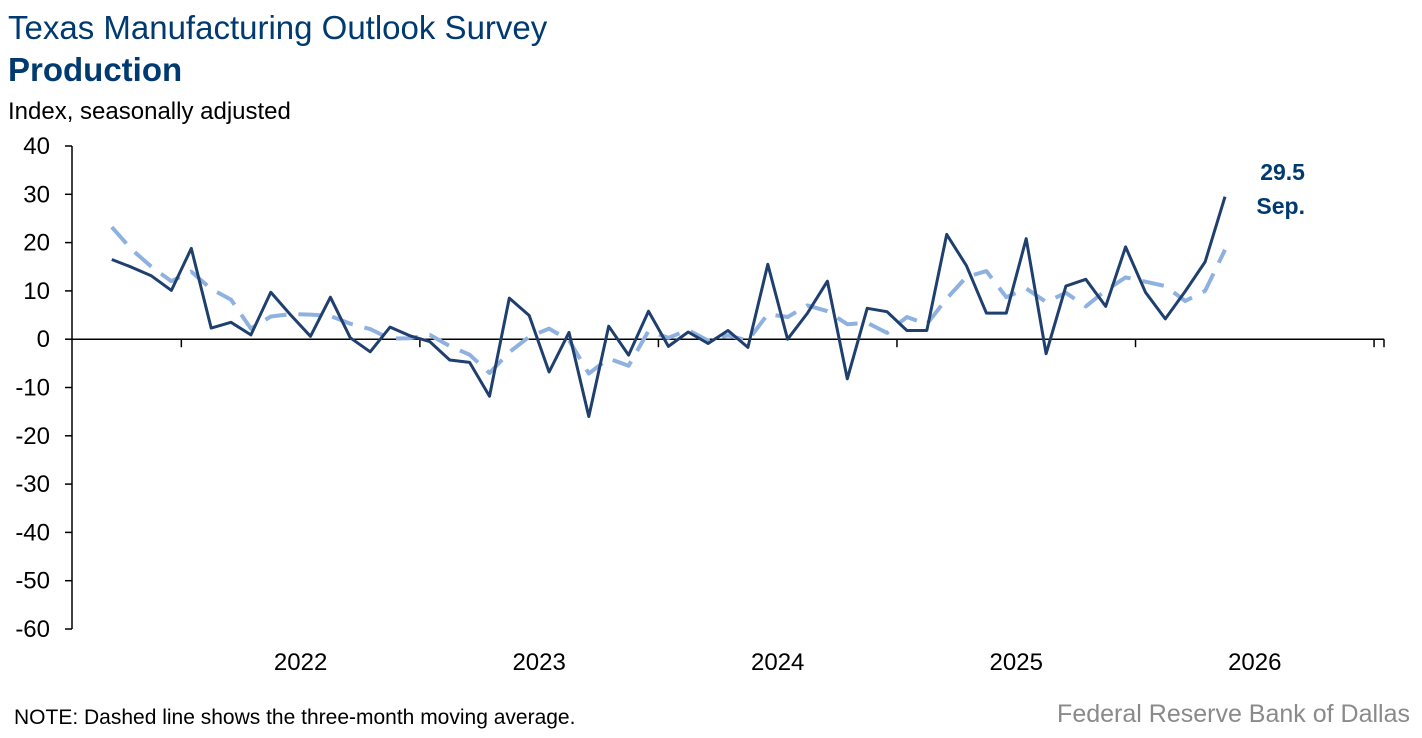 This screenshot has width=1422, height=738. What do you see at coordinates (1280, 206) in the screenshot?
I see `latest-month-label: Sep.` at bounding box center [1280, 206].